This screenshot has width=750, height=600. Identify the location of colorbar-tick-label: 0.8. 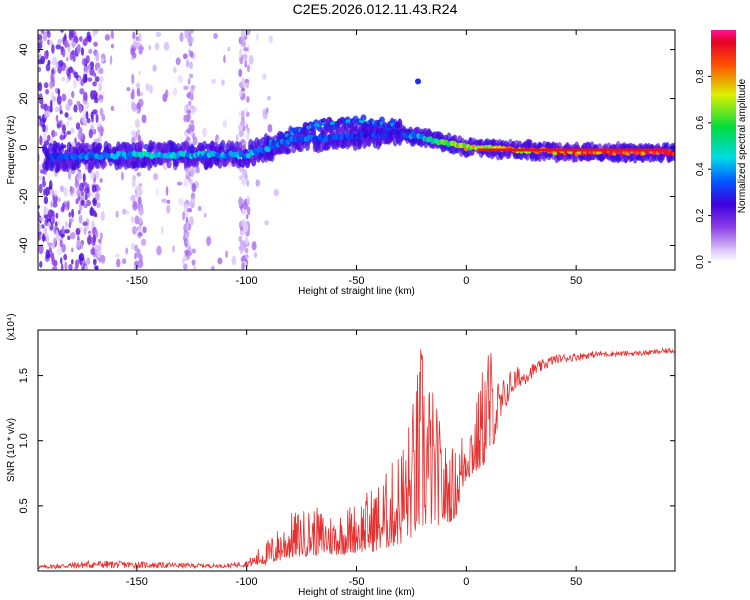
(700, 76).